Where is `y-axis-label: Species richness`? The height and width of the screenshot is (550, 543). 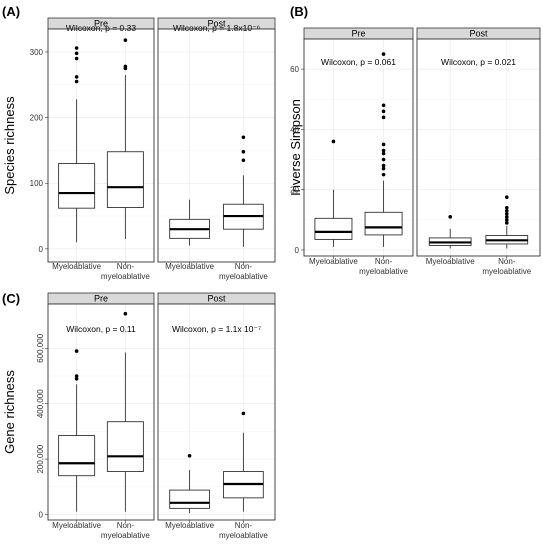 y-axis-label: Species richness is located at coordinates (9, 145).